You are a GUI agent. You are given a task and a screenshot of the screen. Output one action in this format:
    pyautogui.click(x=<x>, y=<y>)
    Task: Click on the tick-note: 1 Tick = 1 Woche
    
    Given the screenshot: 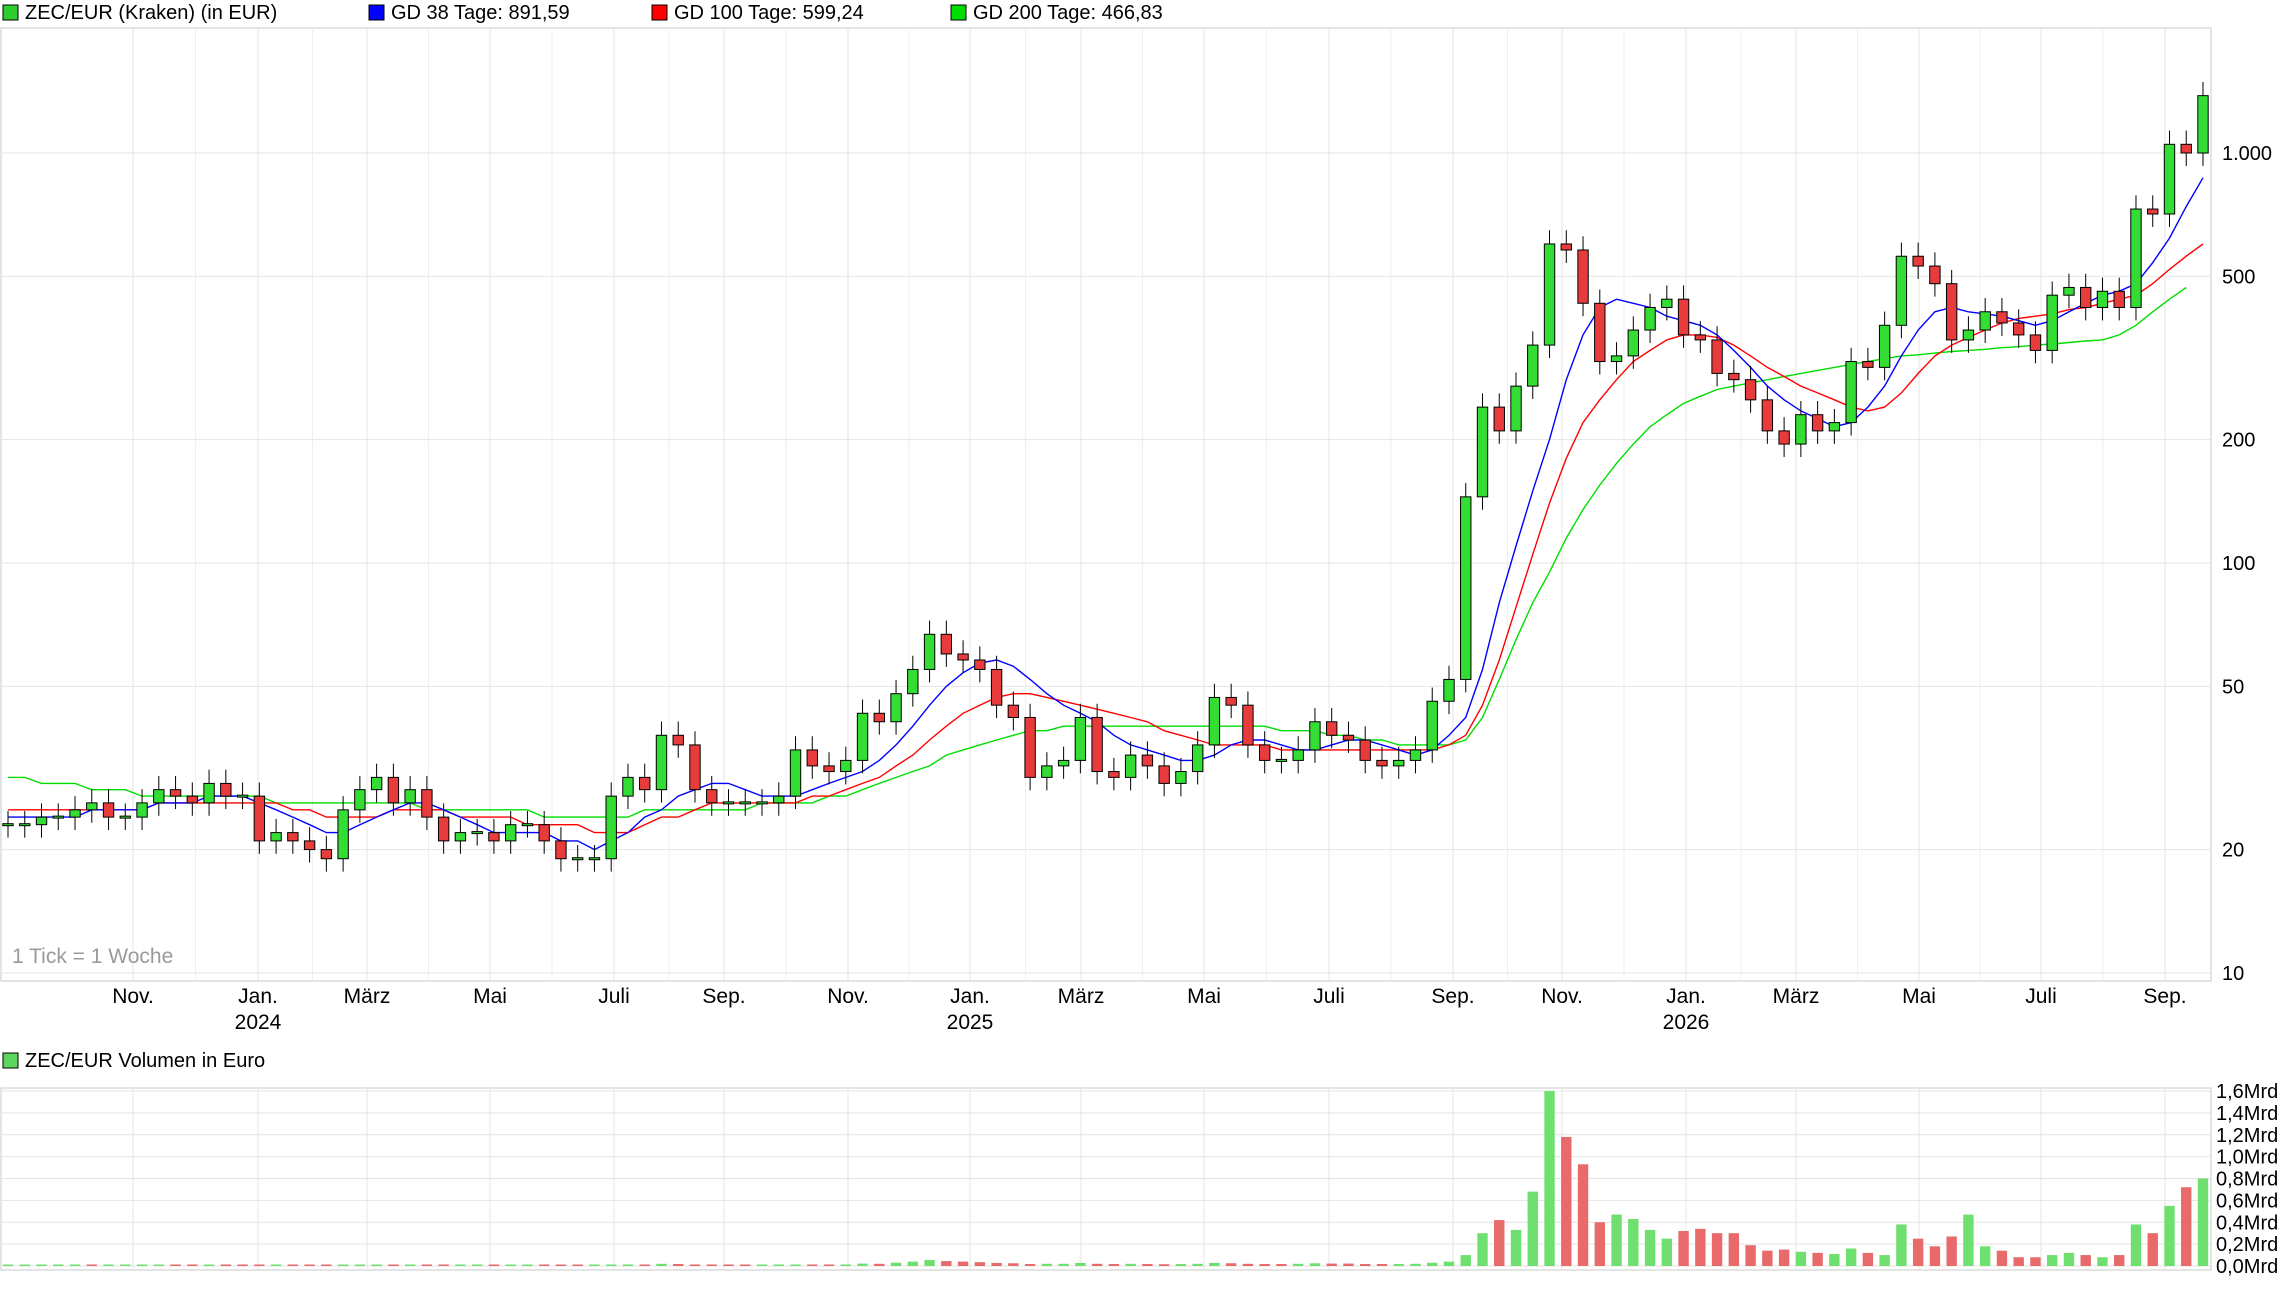 What is the action you would take?
    pyautogui.click(x=92, y=956)
    